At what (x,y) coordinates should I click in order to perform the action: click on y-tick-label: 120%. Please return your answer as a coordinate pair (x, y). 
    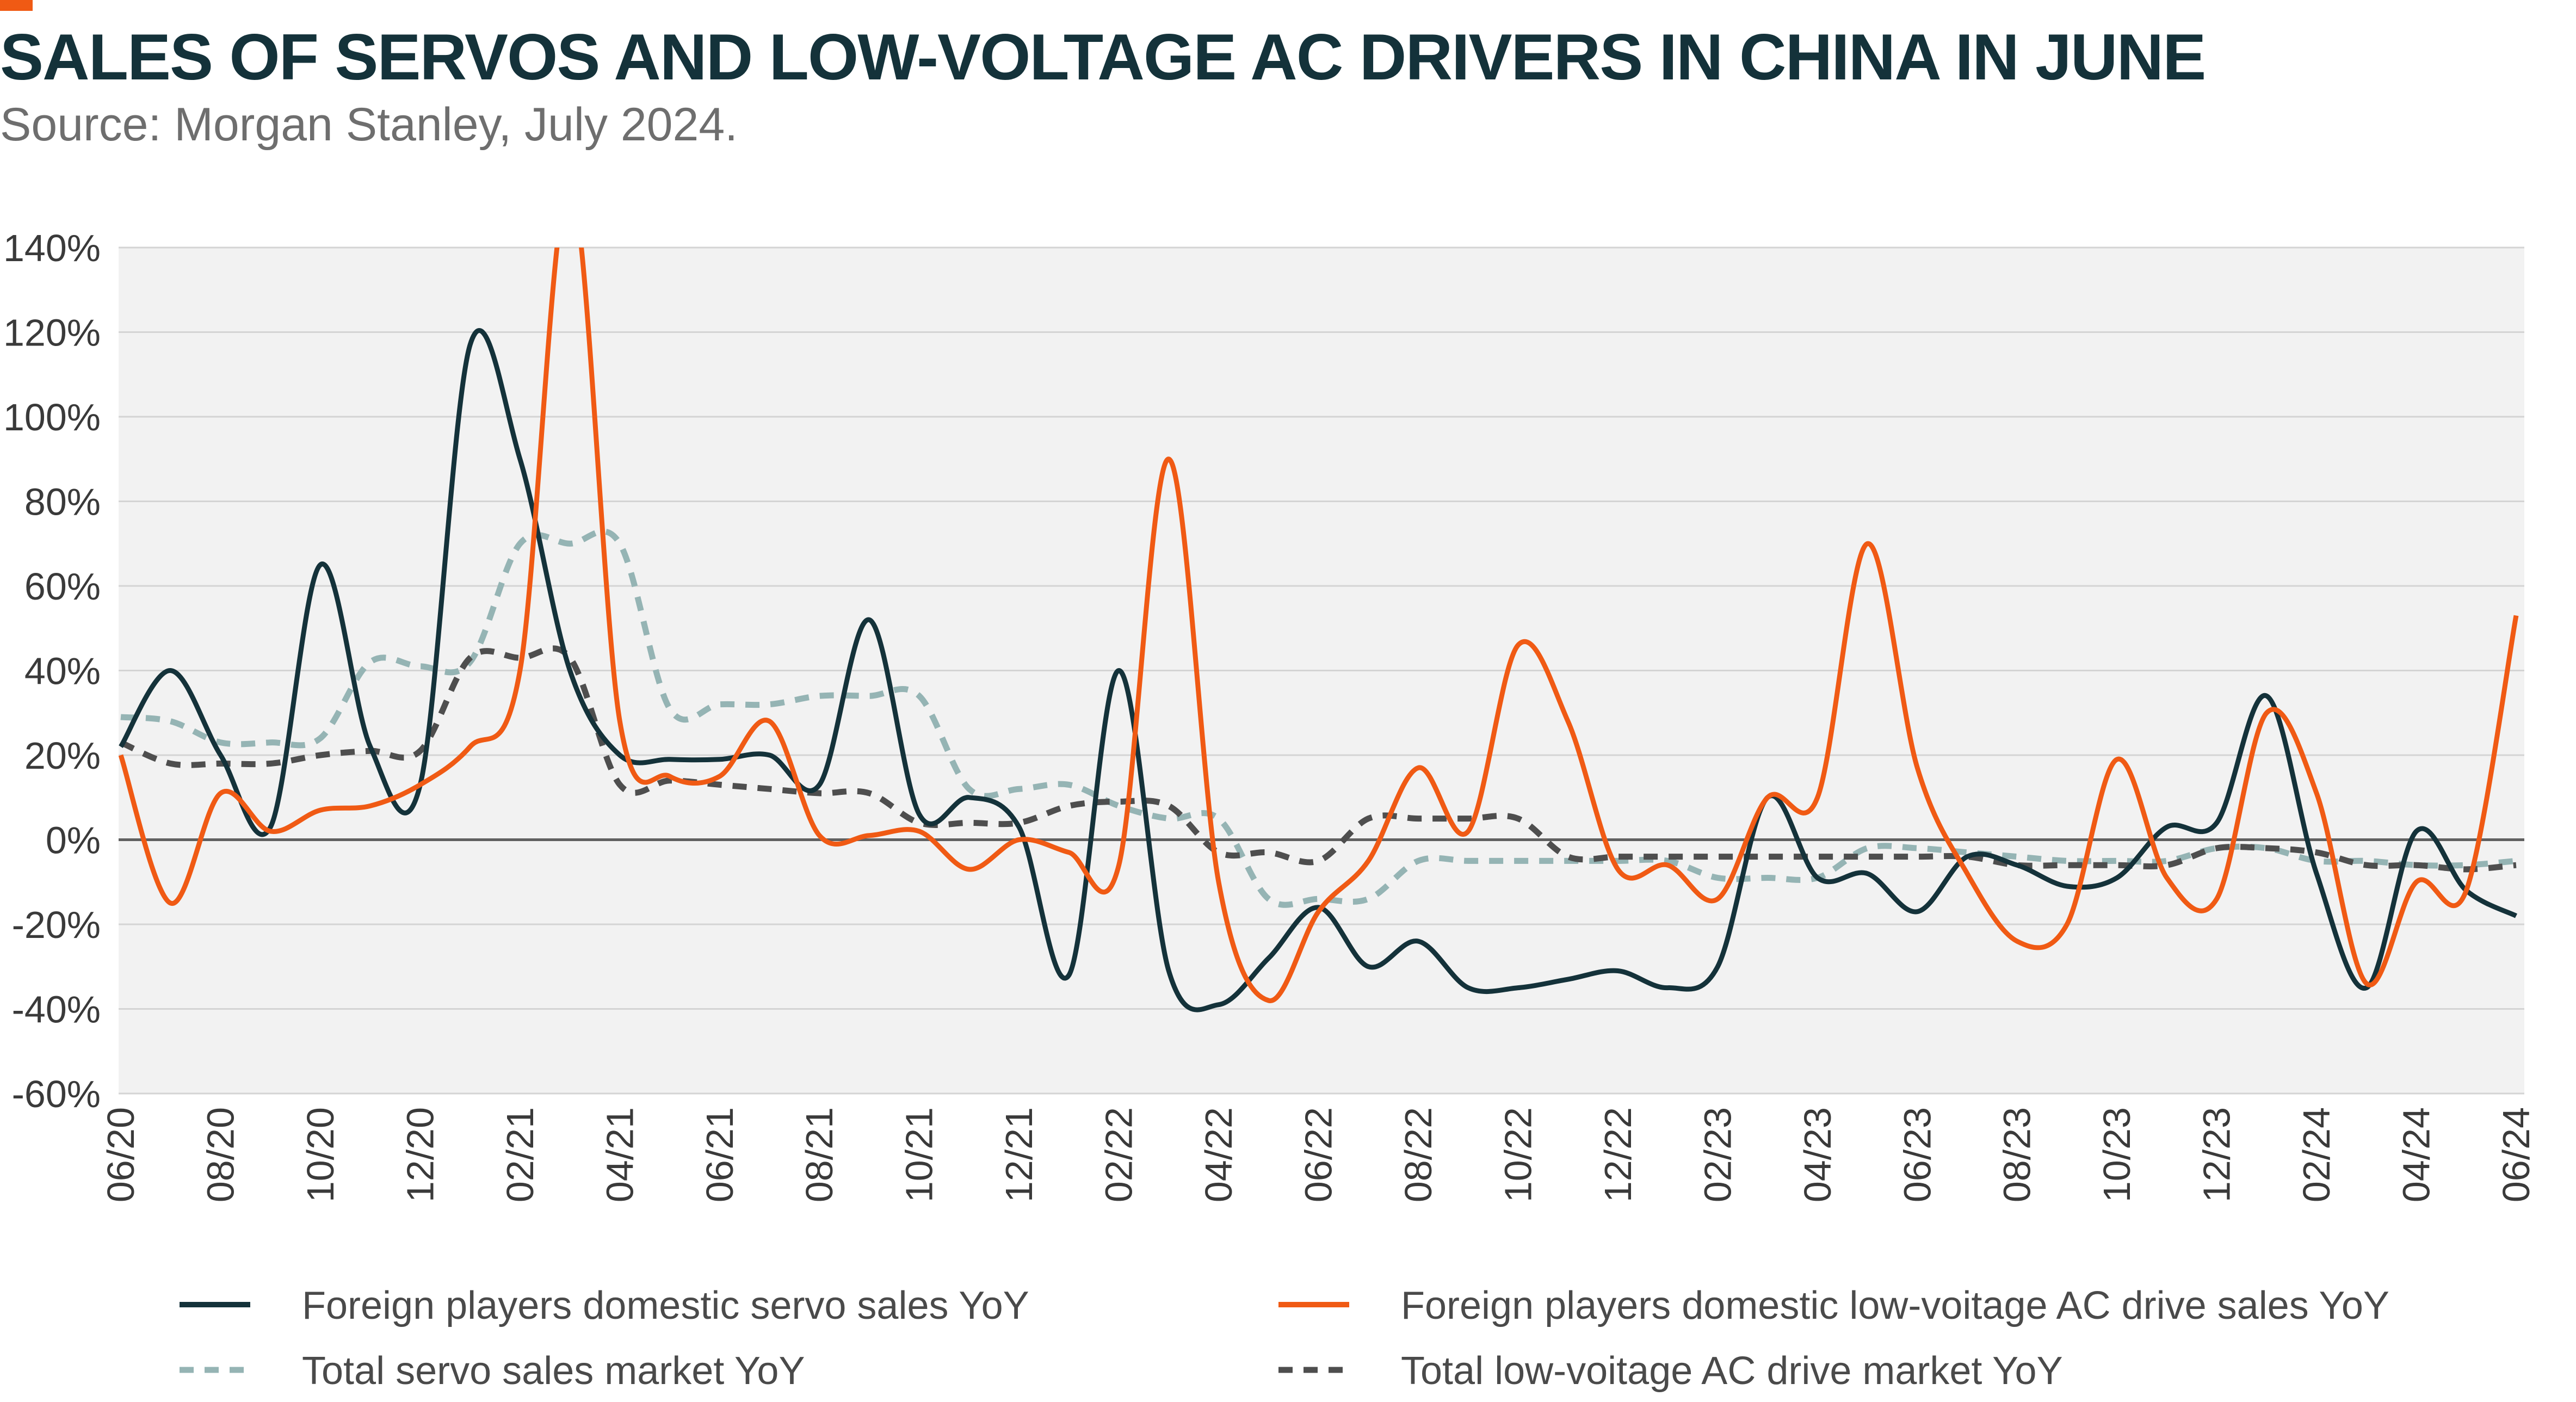
    Looking at the image, I should click on (52, 333).